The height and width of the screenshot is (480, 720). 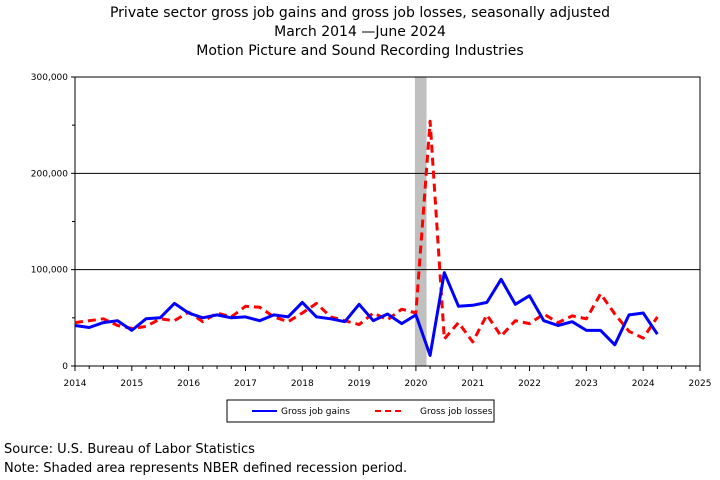 What do you see at coordinates (129, 449) in the screenshot?
I see `source-note: Source: U.S. Bureau of Labor Statistics` at bounding box center [129, 449].